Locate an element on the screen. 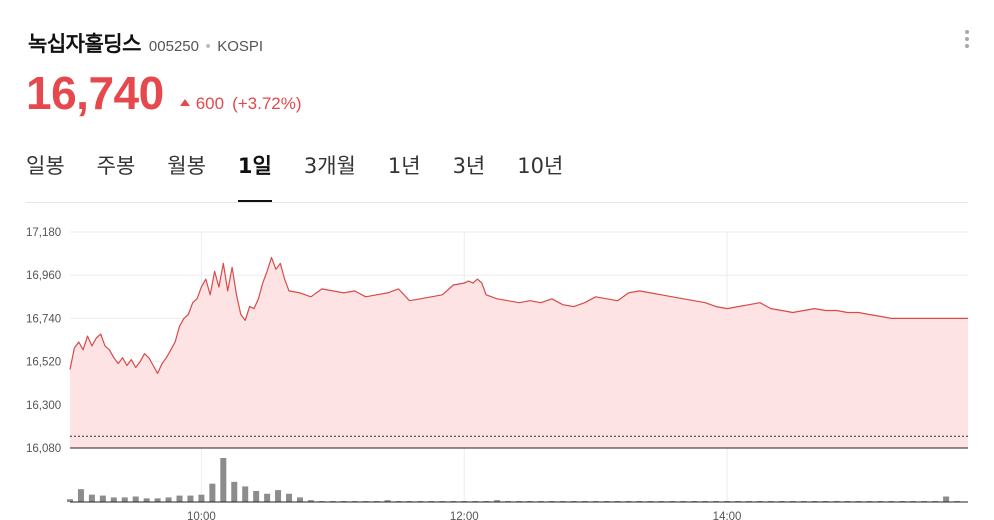  price-row: 16,740 600 (+3.72%) is located at coordinates (164, 93).